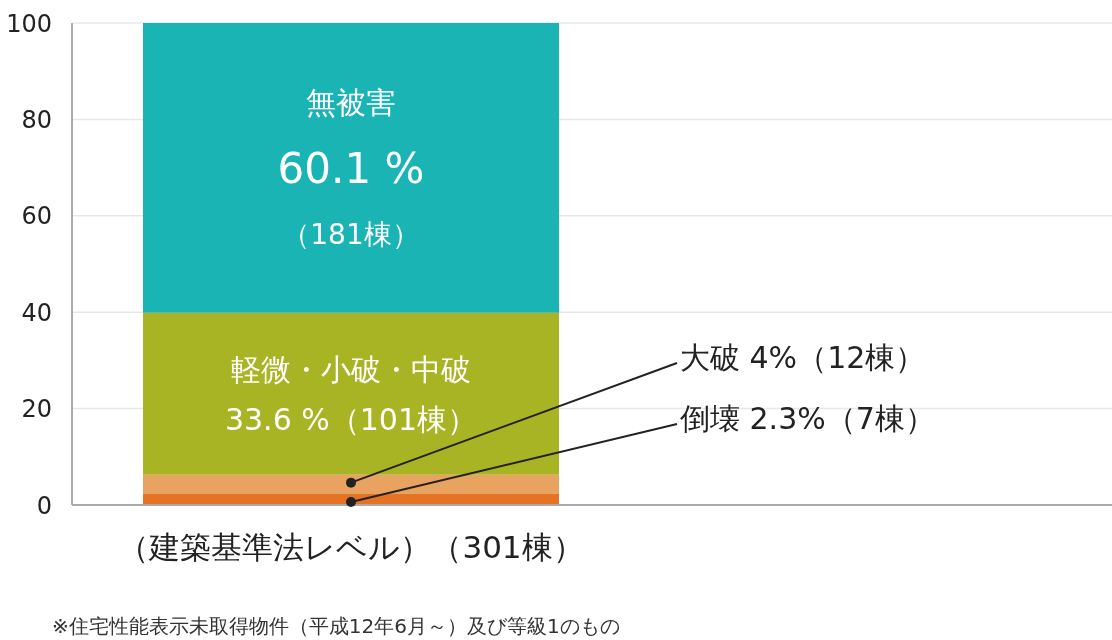 The image size is (1112, 640). I want to click on y-tick-label: 80, so click(36, 119).